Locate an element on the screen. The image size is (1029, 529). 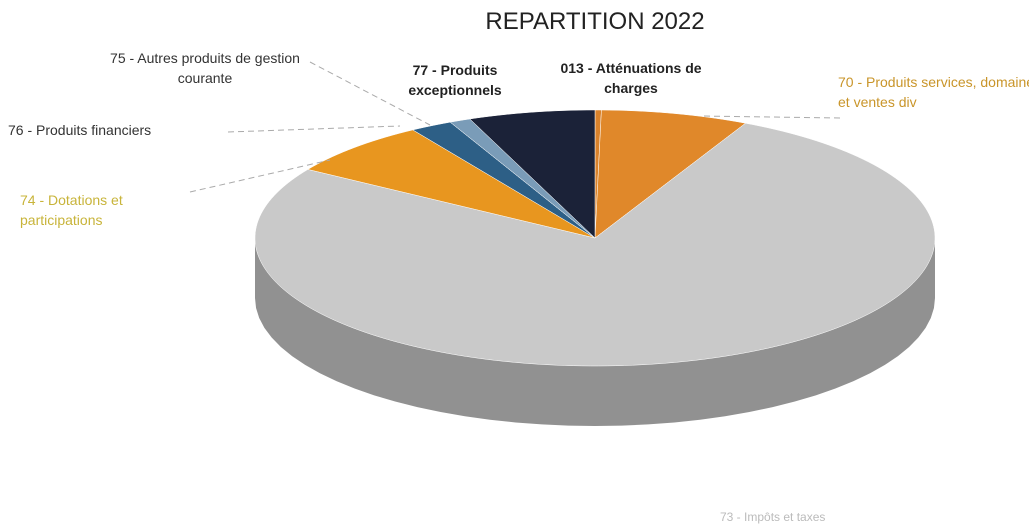
chart-title: REPARTITION 2022 is located at coordinates (595, 21).